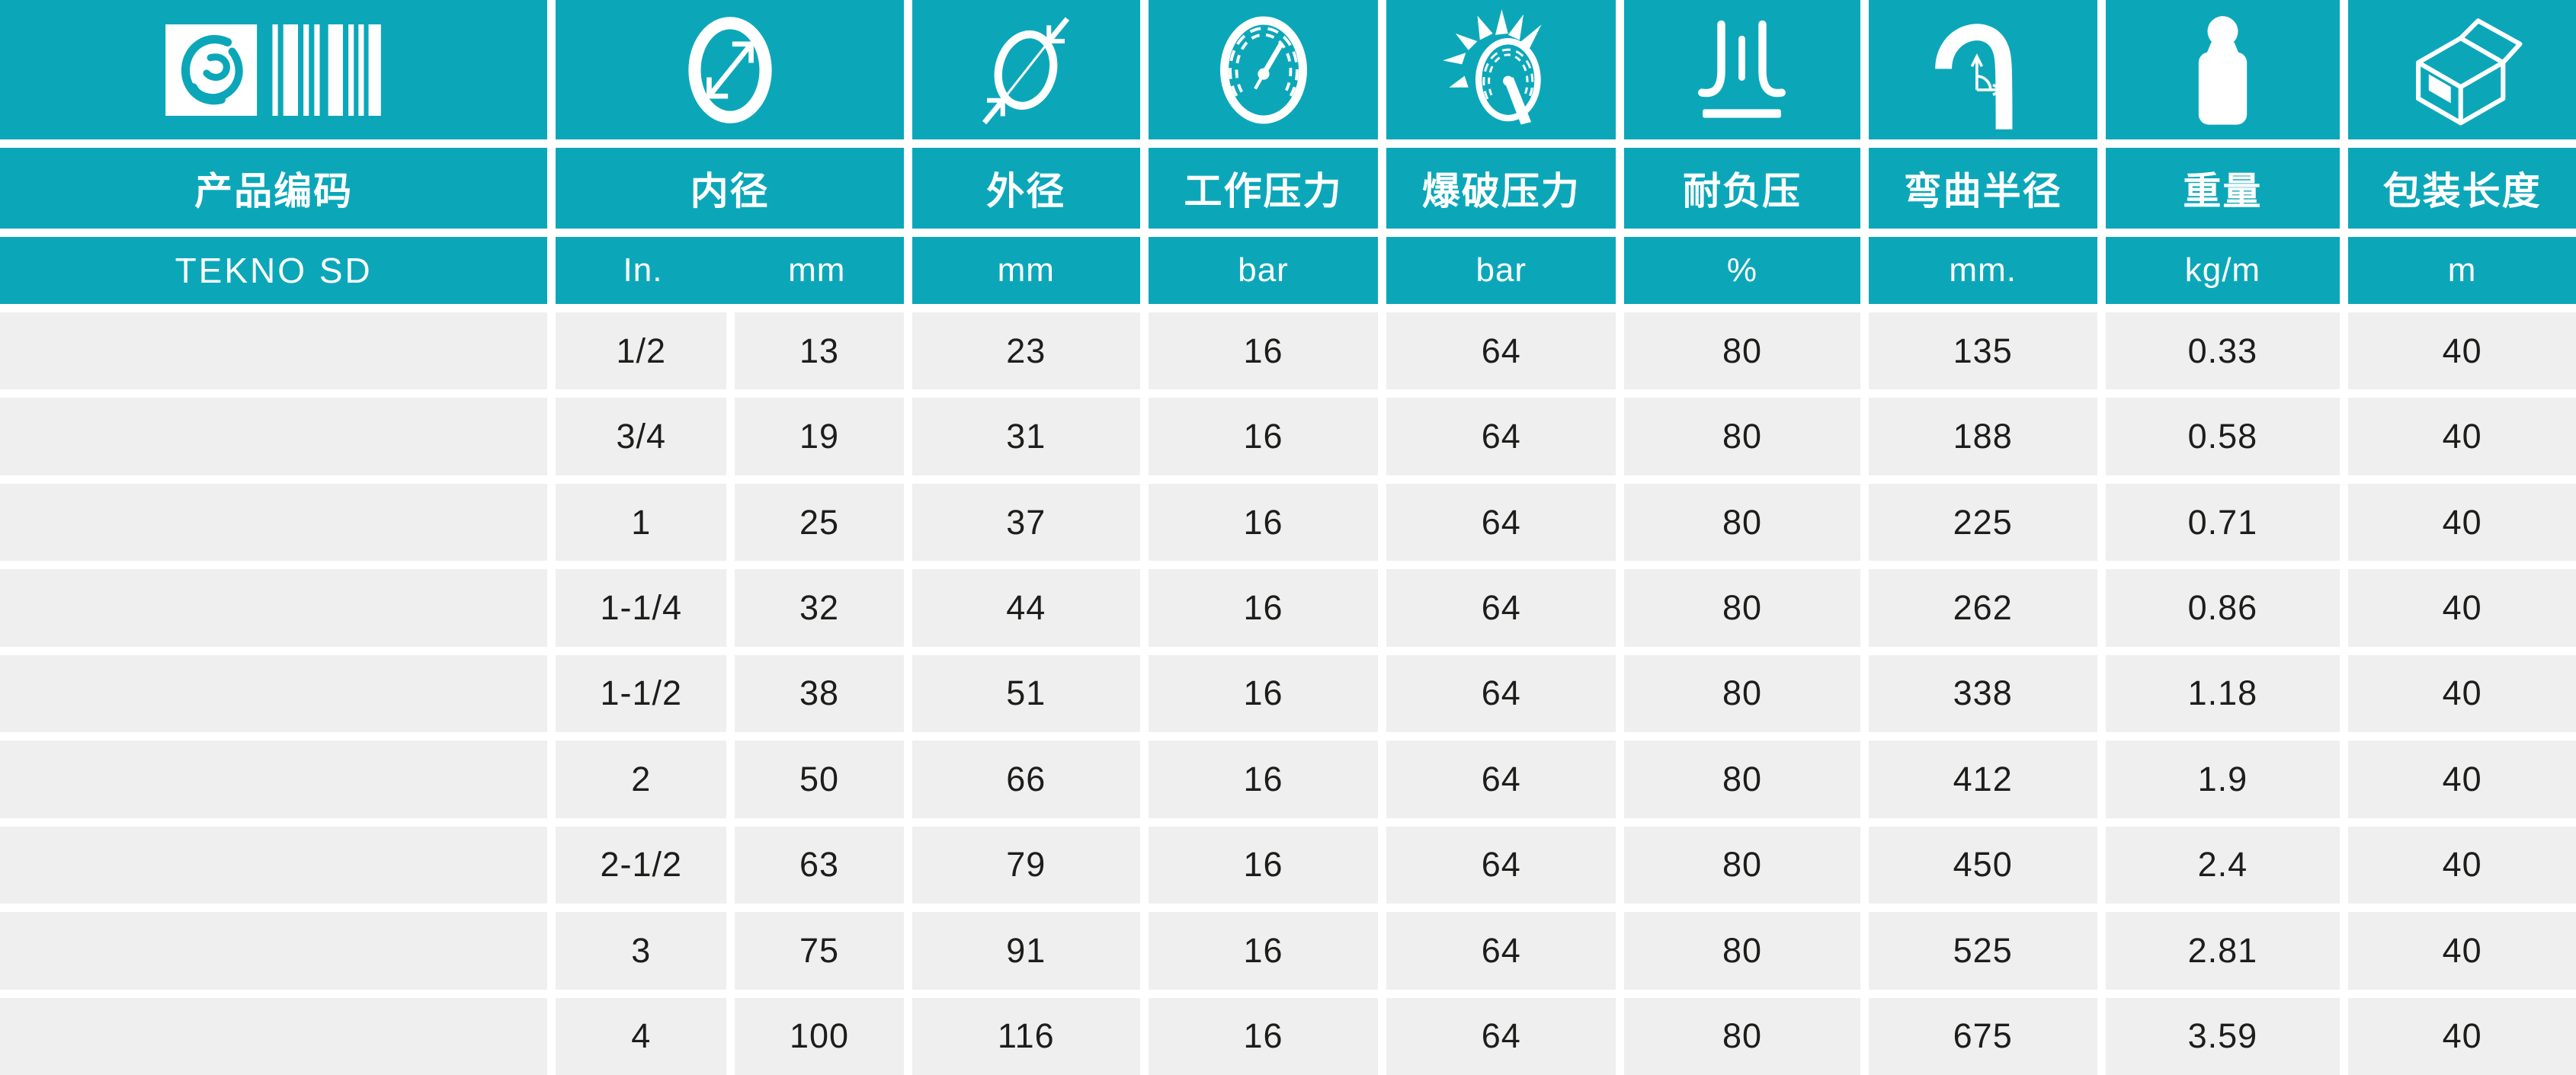 Image resolution: width=2576 pixels, height=1075 pixels. I want to click on outer-diameter-icon, so click(1025, 70).